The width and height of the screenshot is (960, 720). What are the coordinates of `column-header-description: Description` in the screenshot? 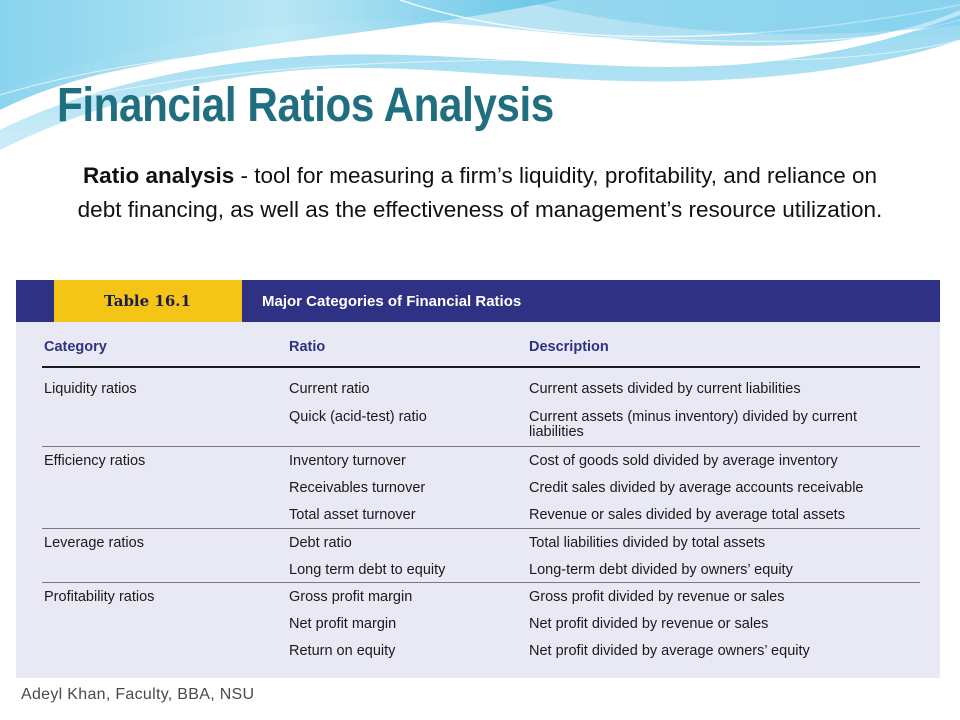 It's located at (569, 347).